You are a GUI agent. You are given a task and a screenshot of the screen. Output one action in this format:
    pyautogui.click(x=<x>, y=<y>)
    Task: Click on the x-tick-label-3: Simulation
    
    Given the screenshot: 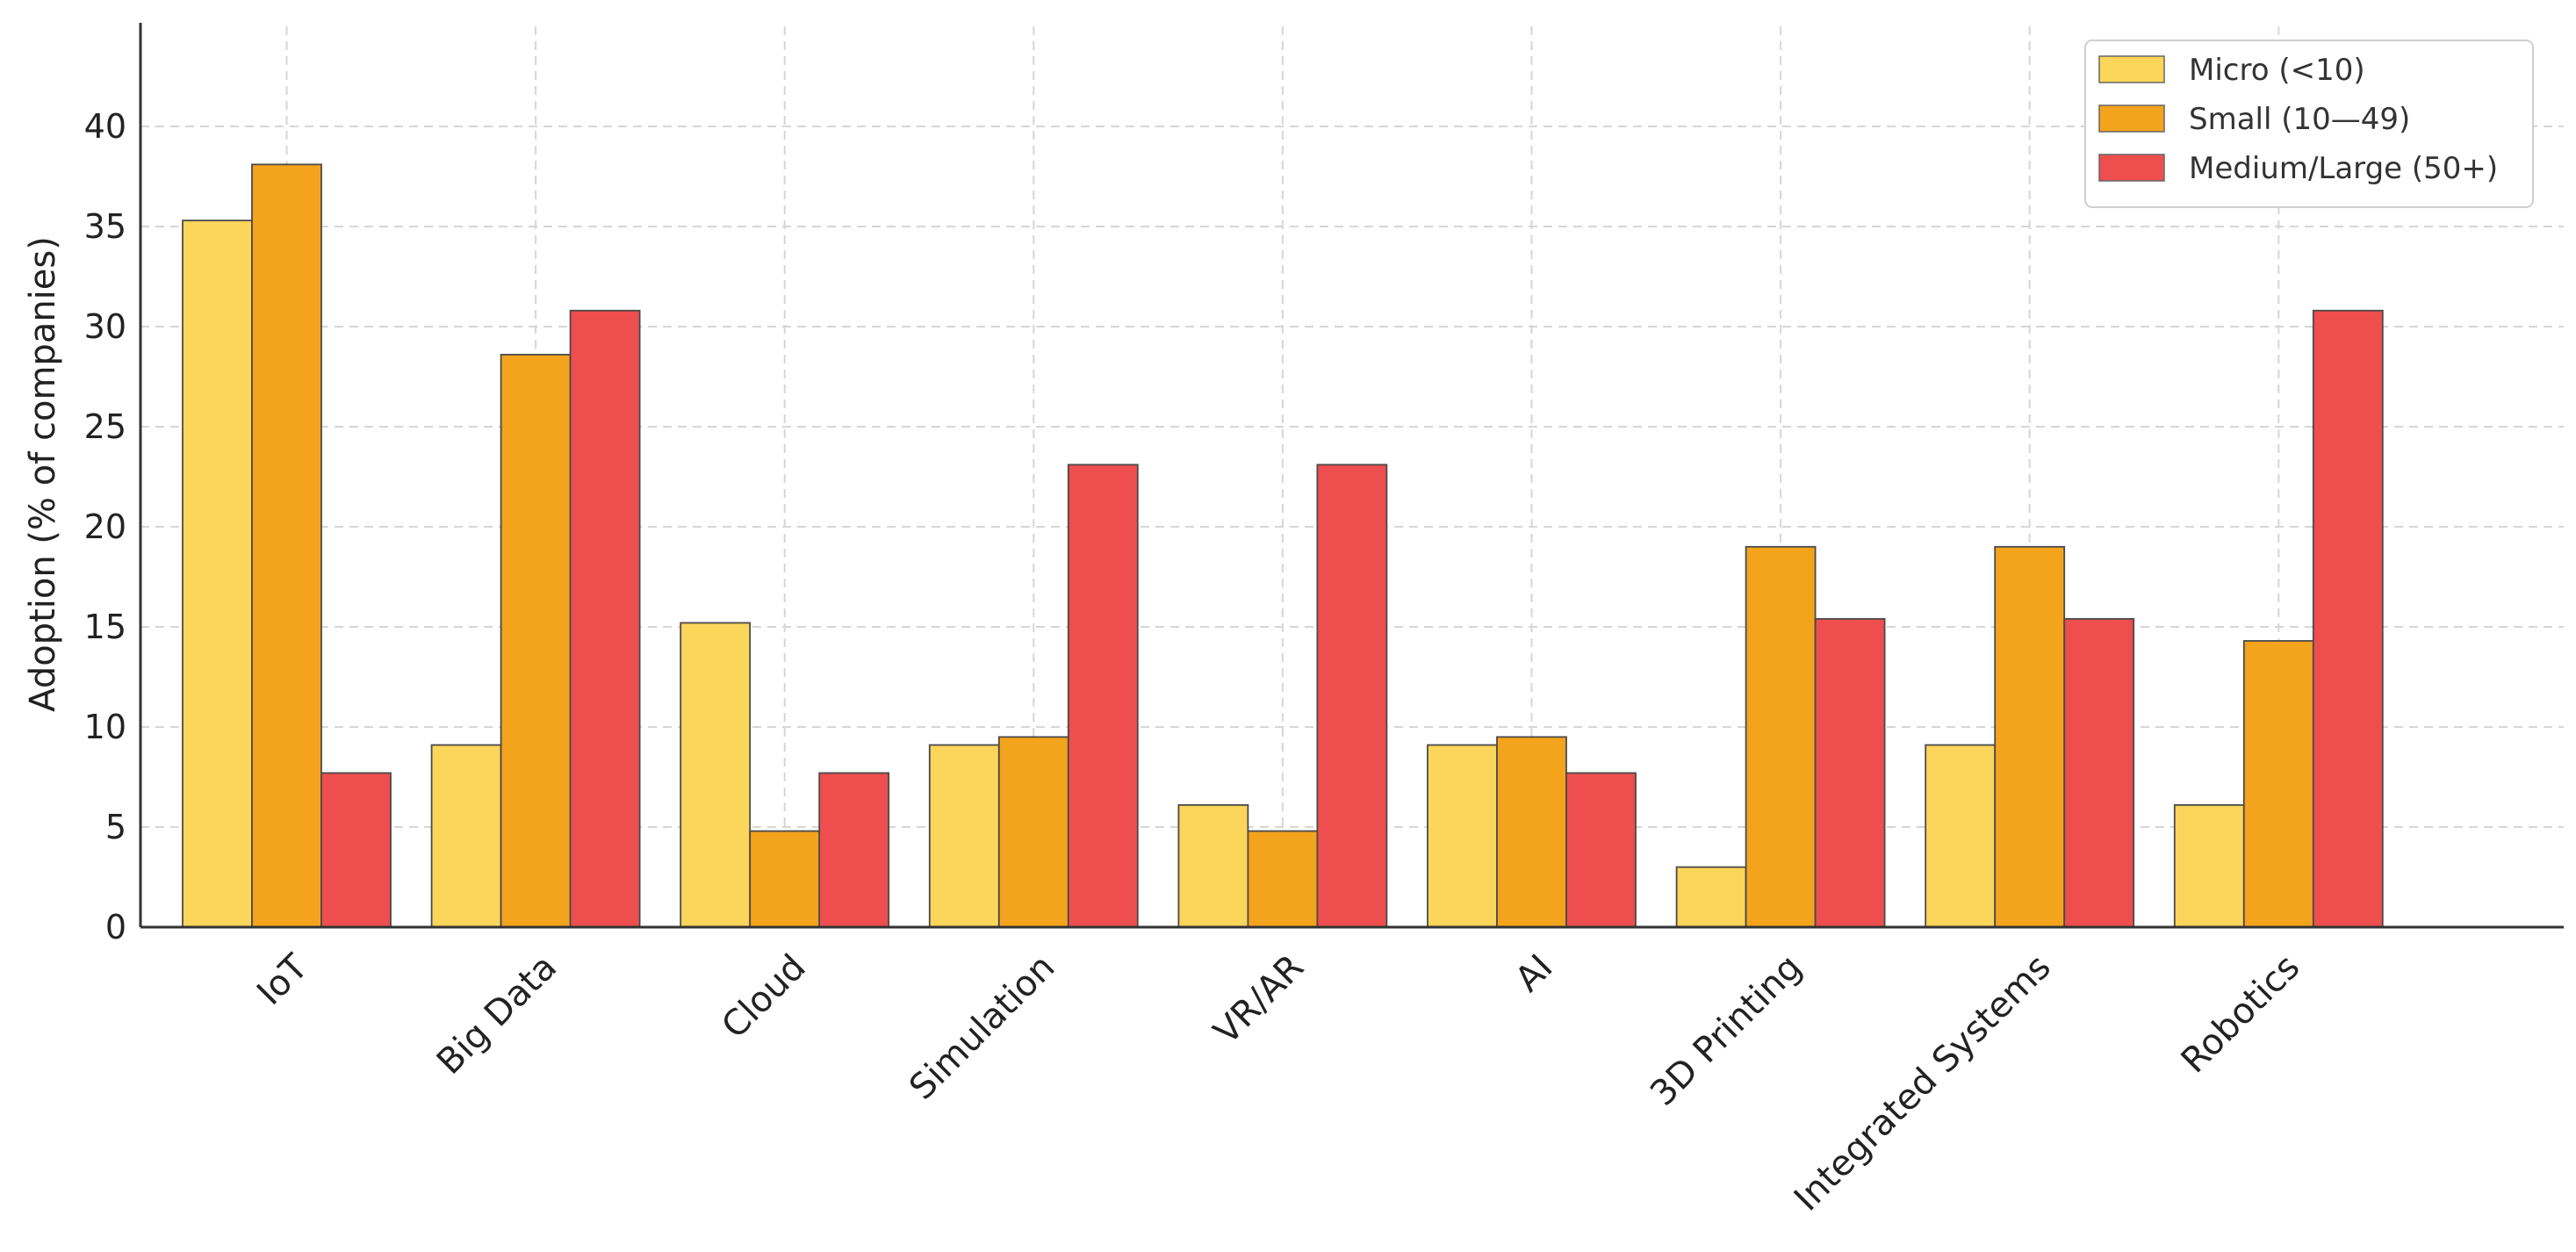 What is the action you would take?
    pyautogui.click(x=982, y=1027)
    